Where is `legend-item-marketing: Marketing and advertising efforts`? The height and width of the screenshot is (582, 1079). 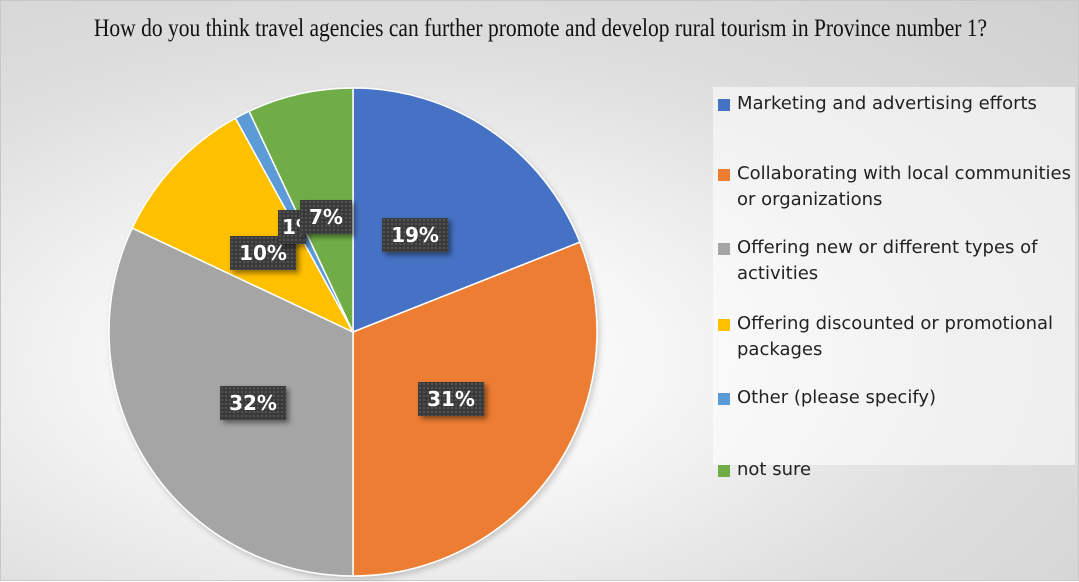
legend-item-marketing: Marketing and advertising efforts is located at coordinates (895, 104).